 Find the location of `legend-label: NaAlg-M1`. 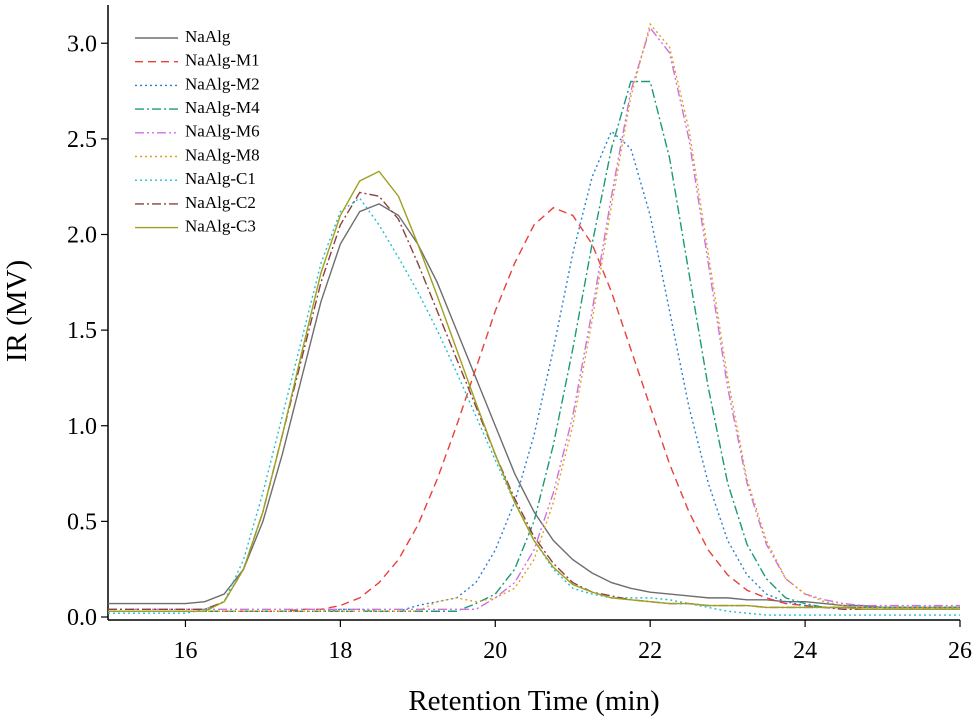

legend-label: NaAlg-M1 is located at coordinates (222, 60).